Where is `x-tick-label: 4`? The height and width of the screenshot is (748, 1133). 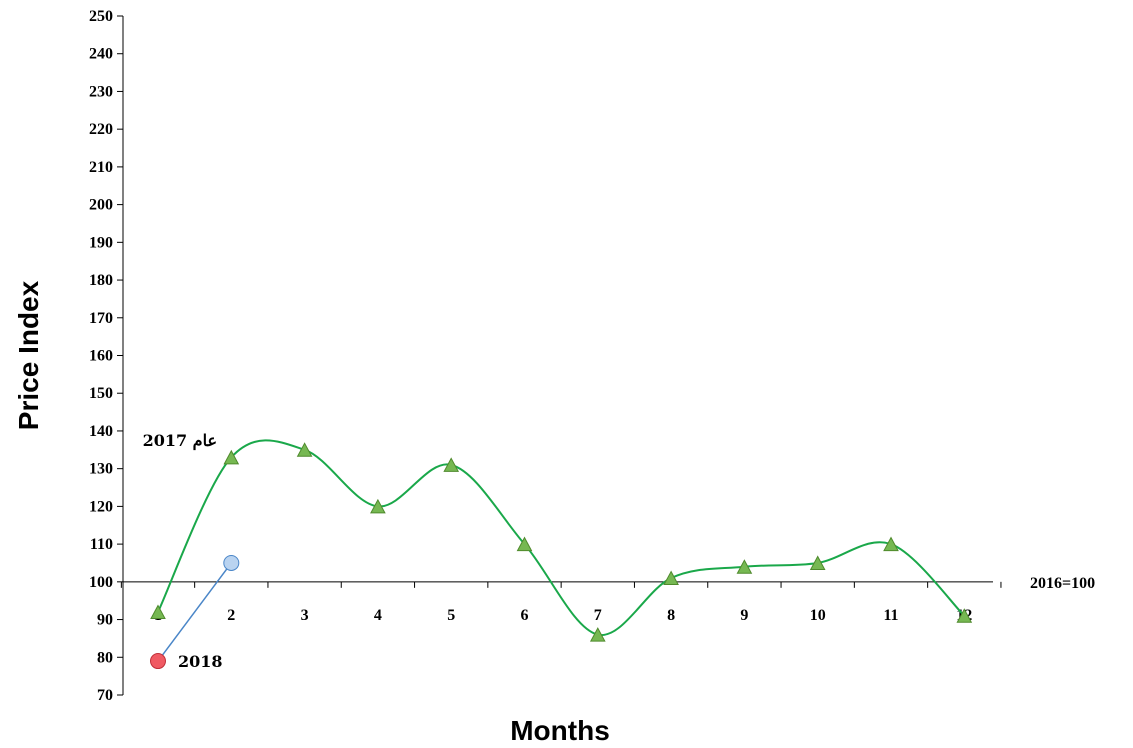
x-tick-label: 4 is located at coordinates (378, 615).